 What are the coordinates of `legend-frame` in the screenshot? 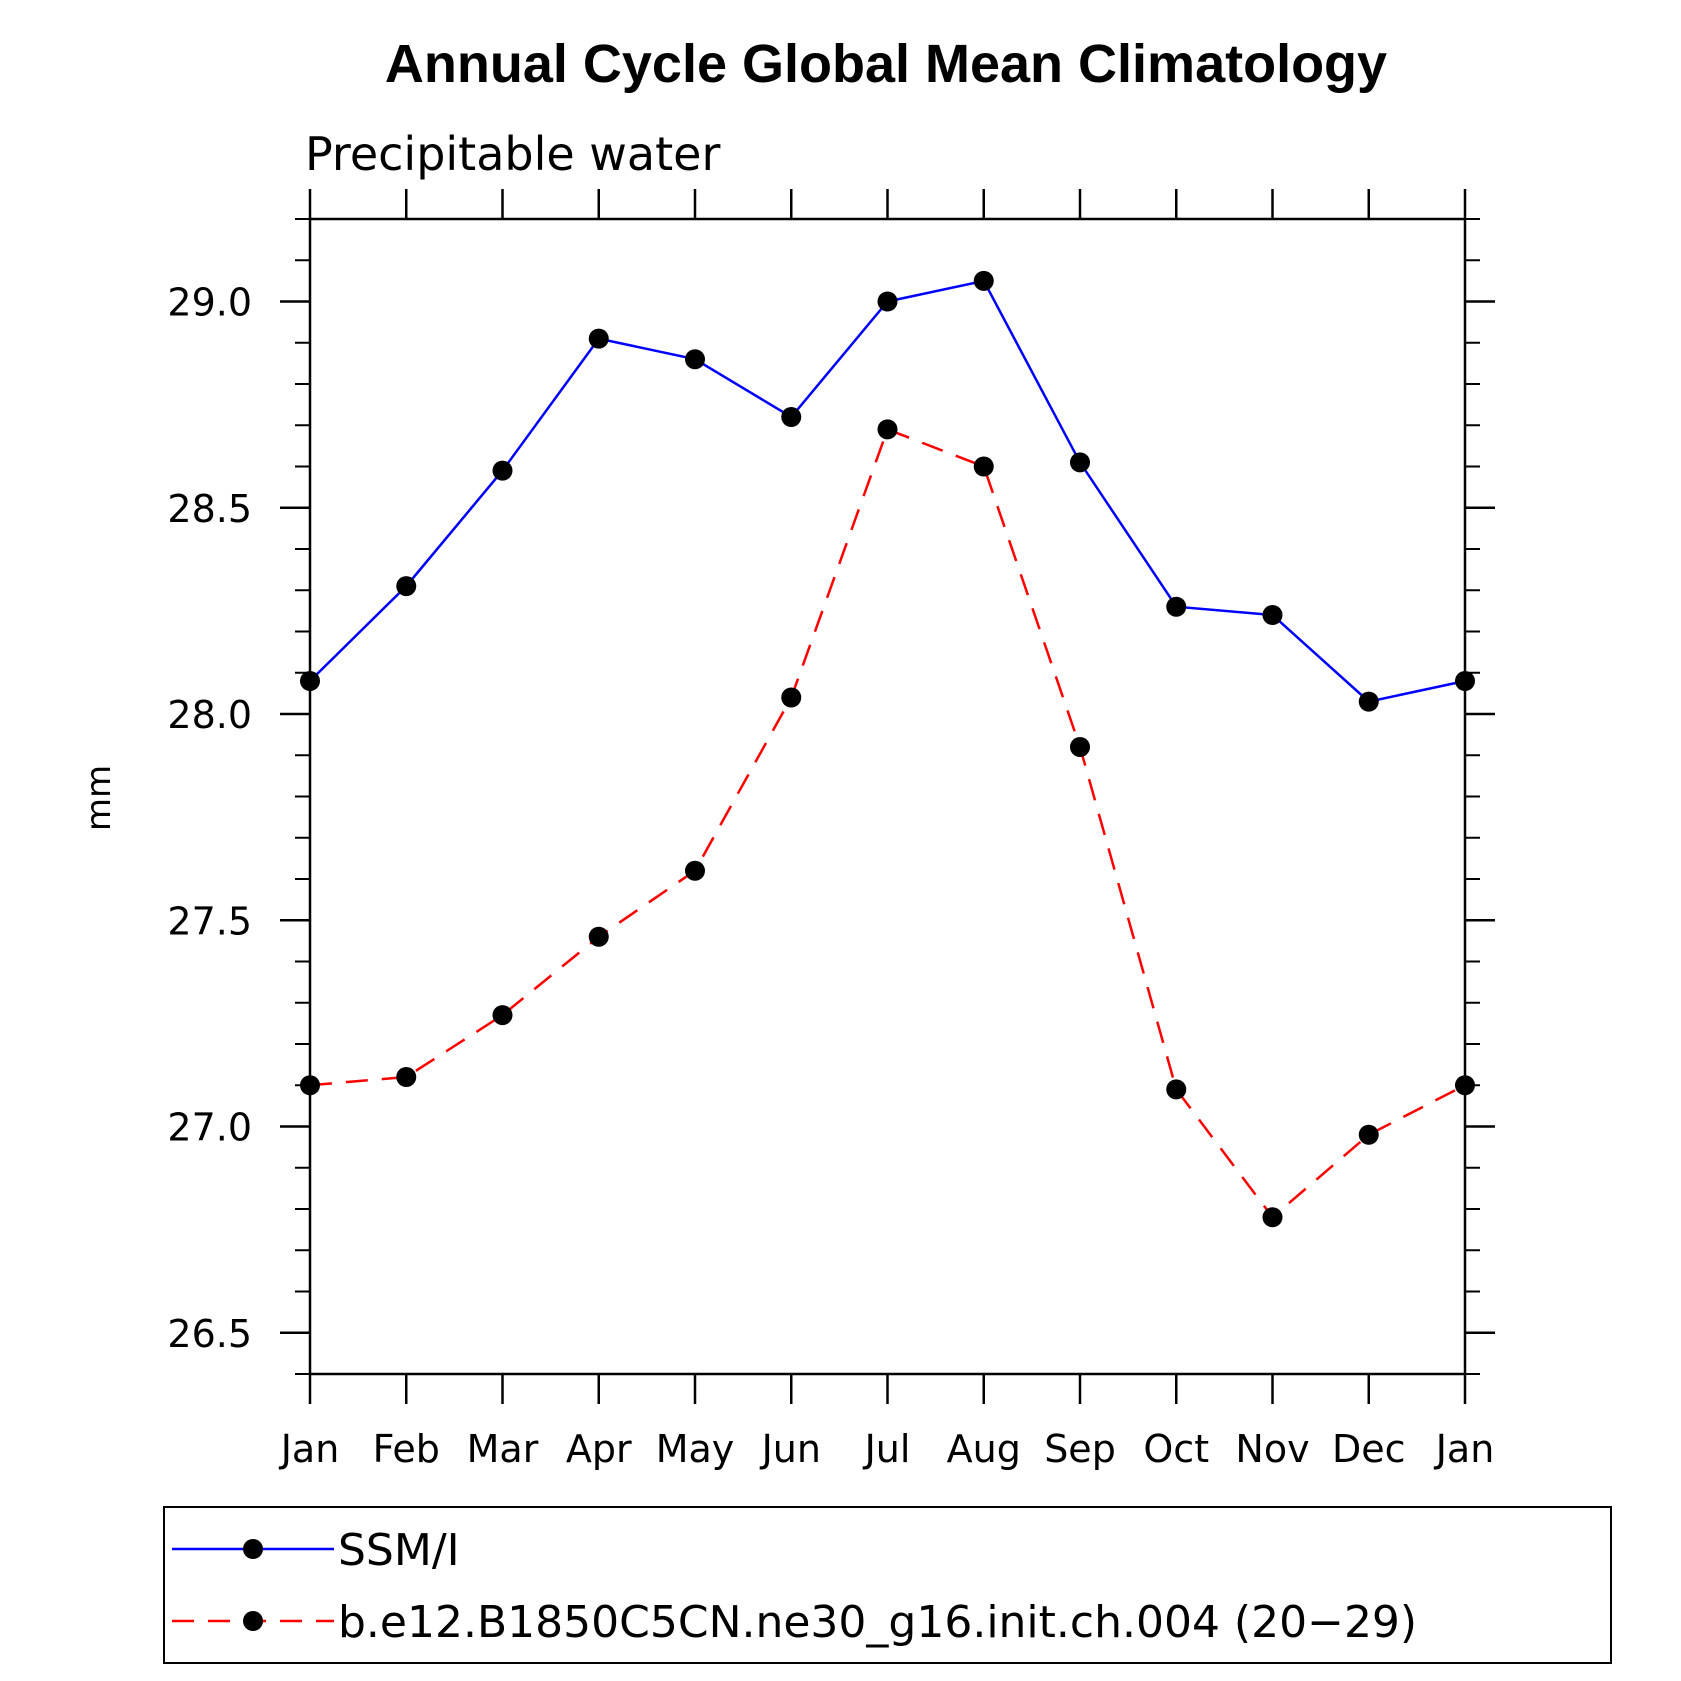 It's located at (887, 1585).